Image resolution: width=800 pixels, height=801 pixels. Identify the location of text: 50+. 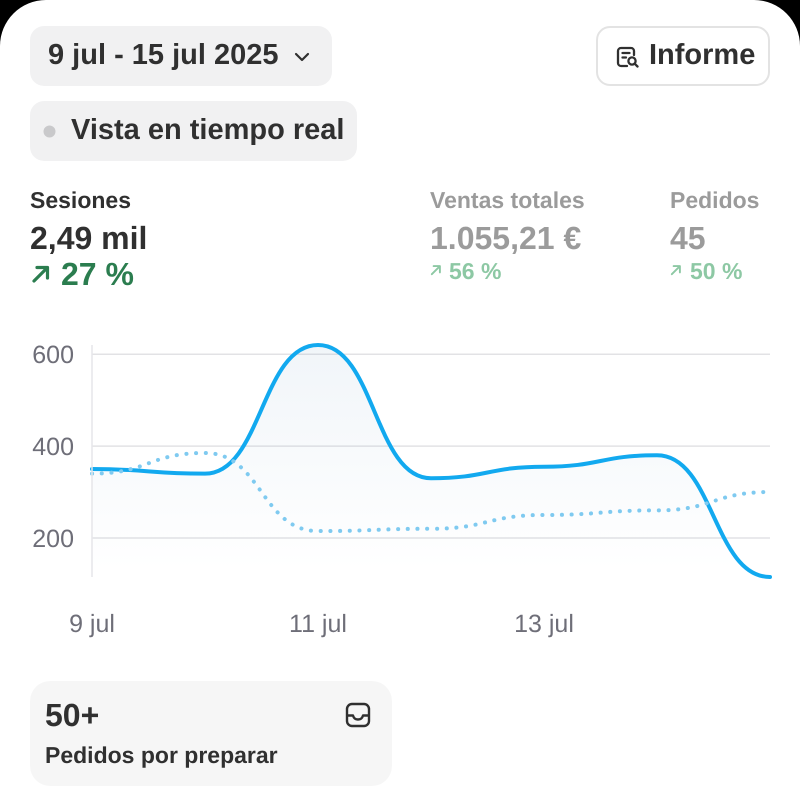
(72, 714).